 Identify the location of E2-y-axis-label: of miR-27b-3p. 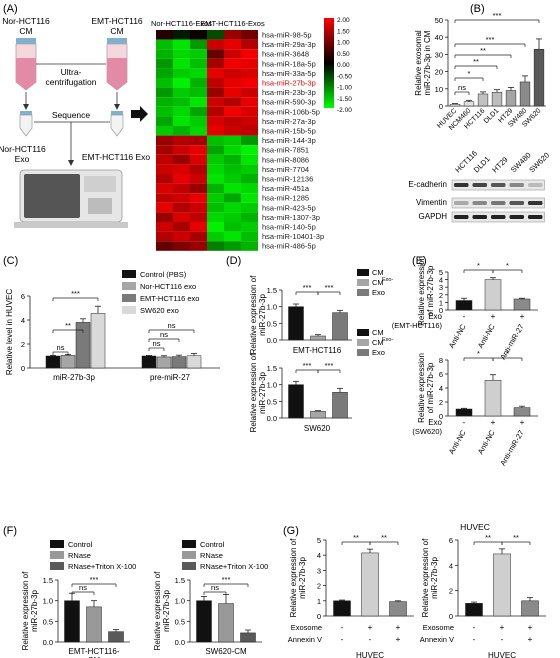
(430, 387).